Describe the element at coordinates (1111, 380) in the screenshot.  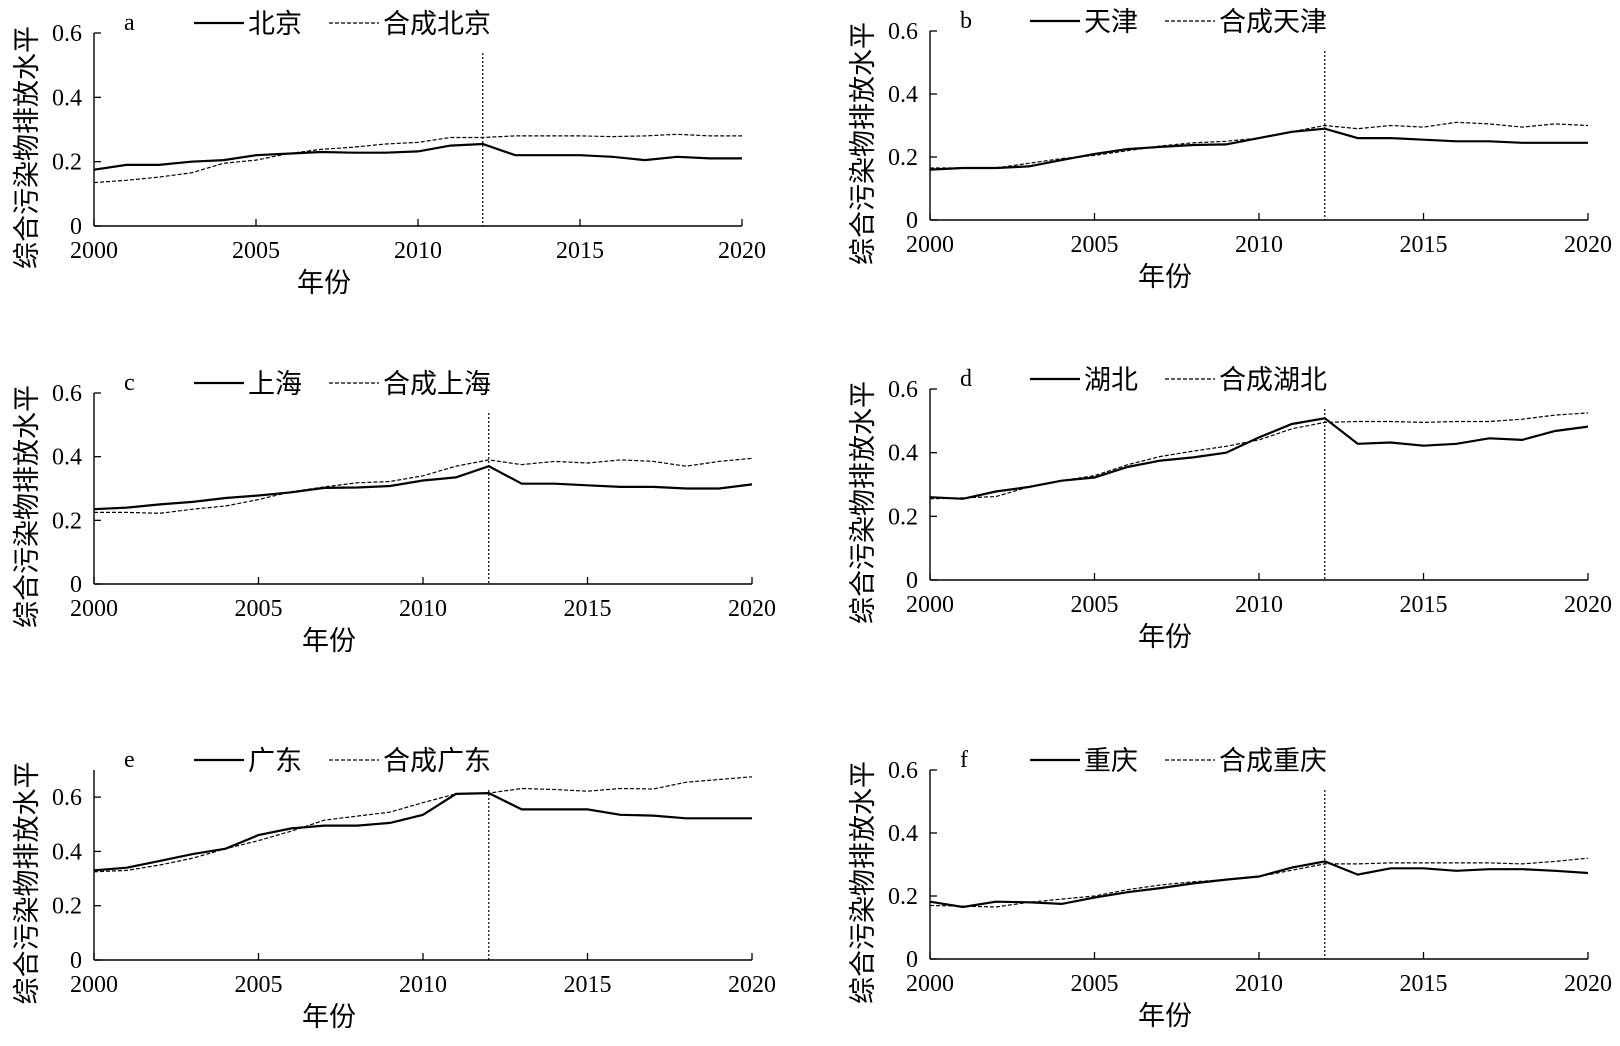
I see `legend-label-actual: 湖北` at that location.